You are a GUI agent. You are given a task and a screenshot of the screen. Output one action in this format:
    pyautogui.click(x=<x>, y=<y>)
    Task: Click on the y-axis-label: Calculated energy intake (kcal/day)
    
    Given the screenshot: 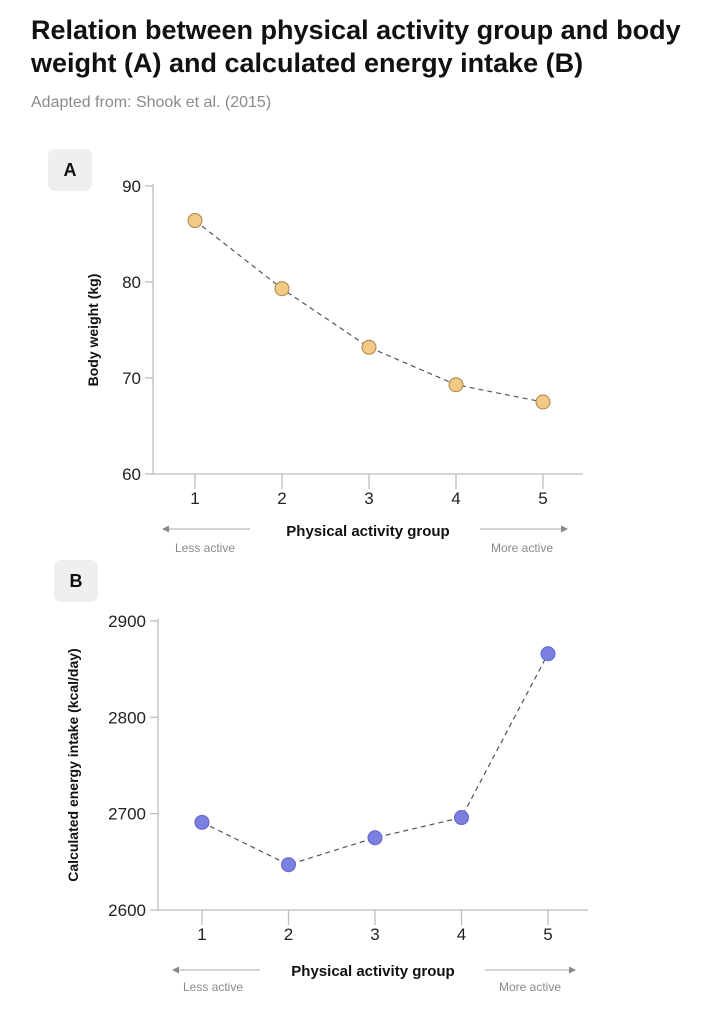 What is the action you would take?
    pyautogui.click(x=73, y=764)
    